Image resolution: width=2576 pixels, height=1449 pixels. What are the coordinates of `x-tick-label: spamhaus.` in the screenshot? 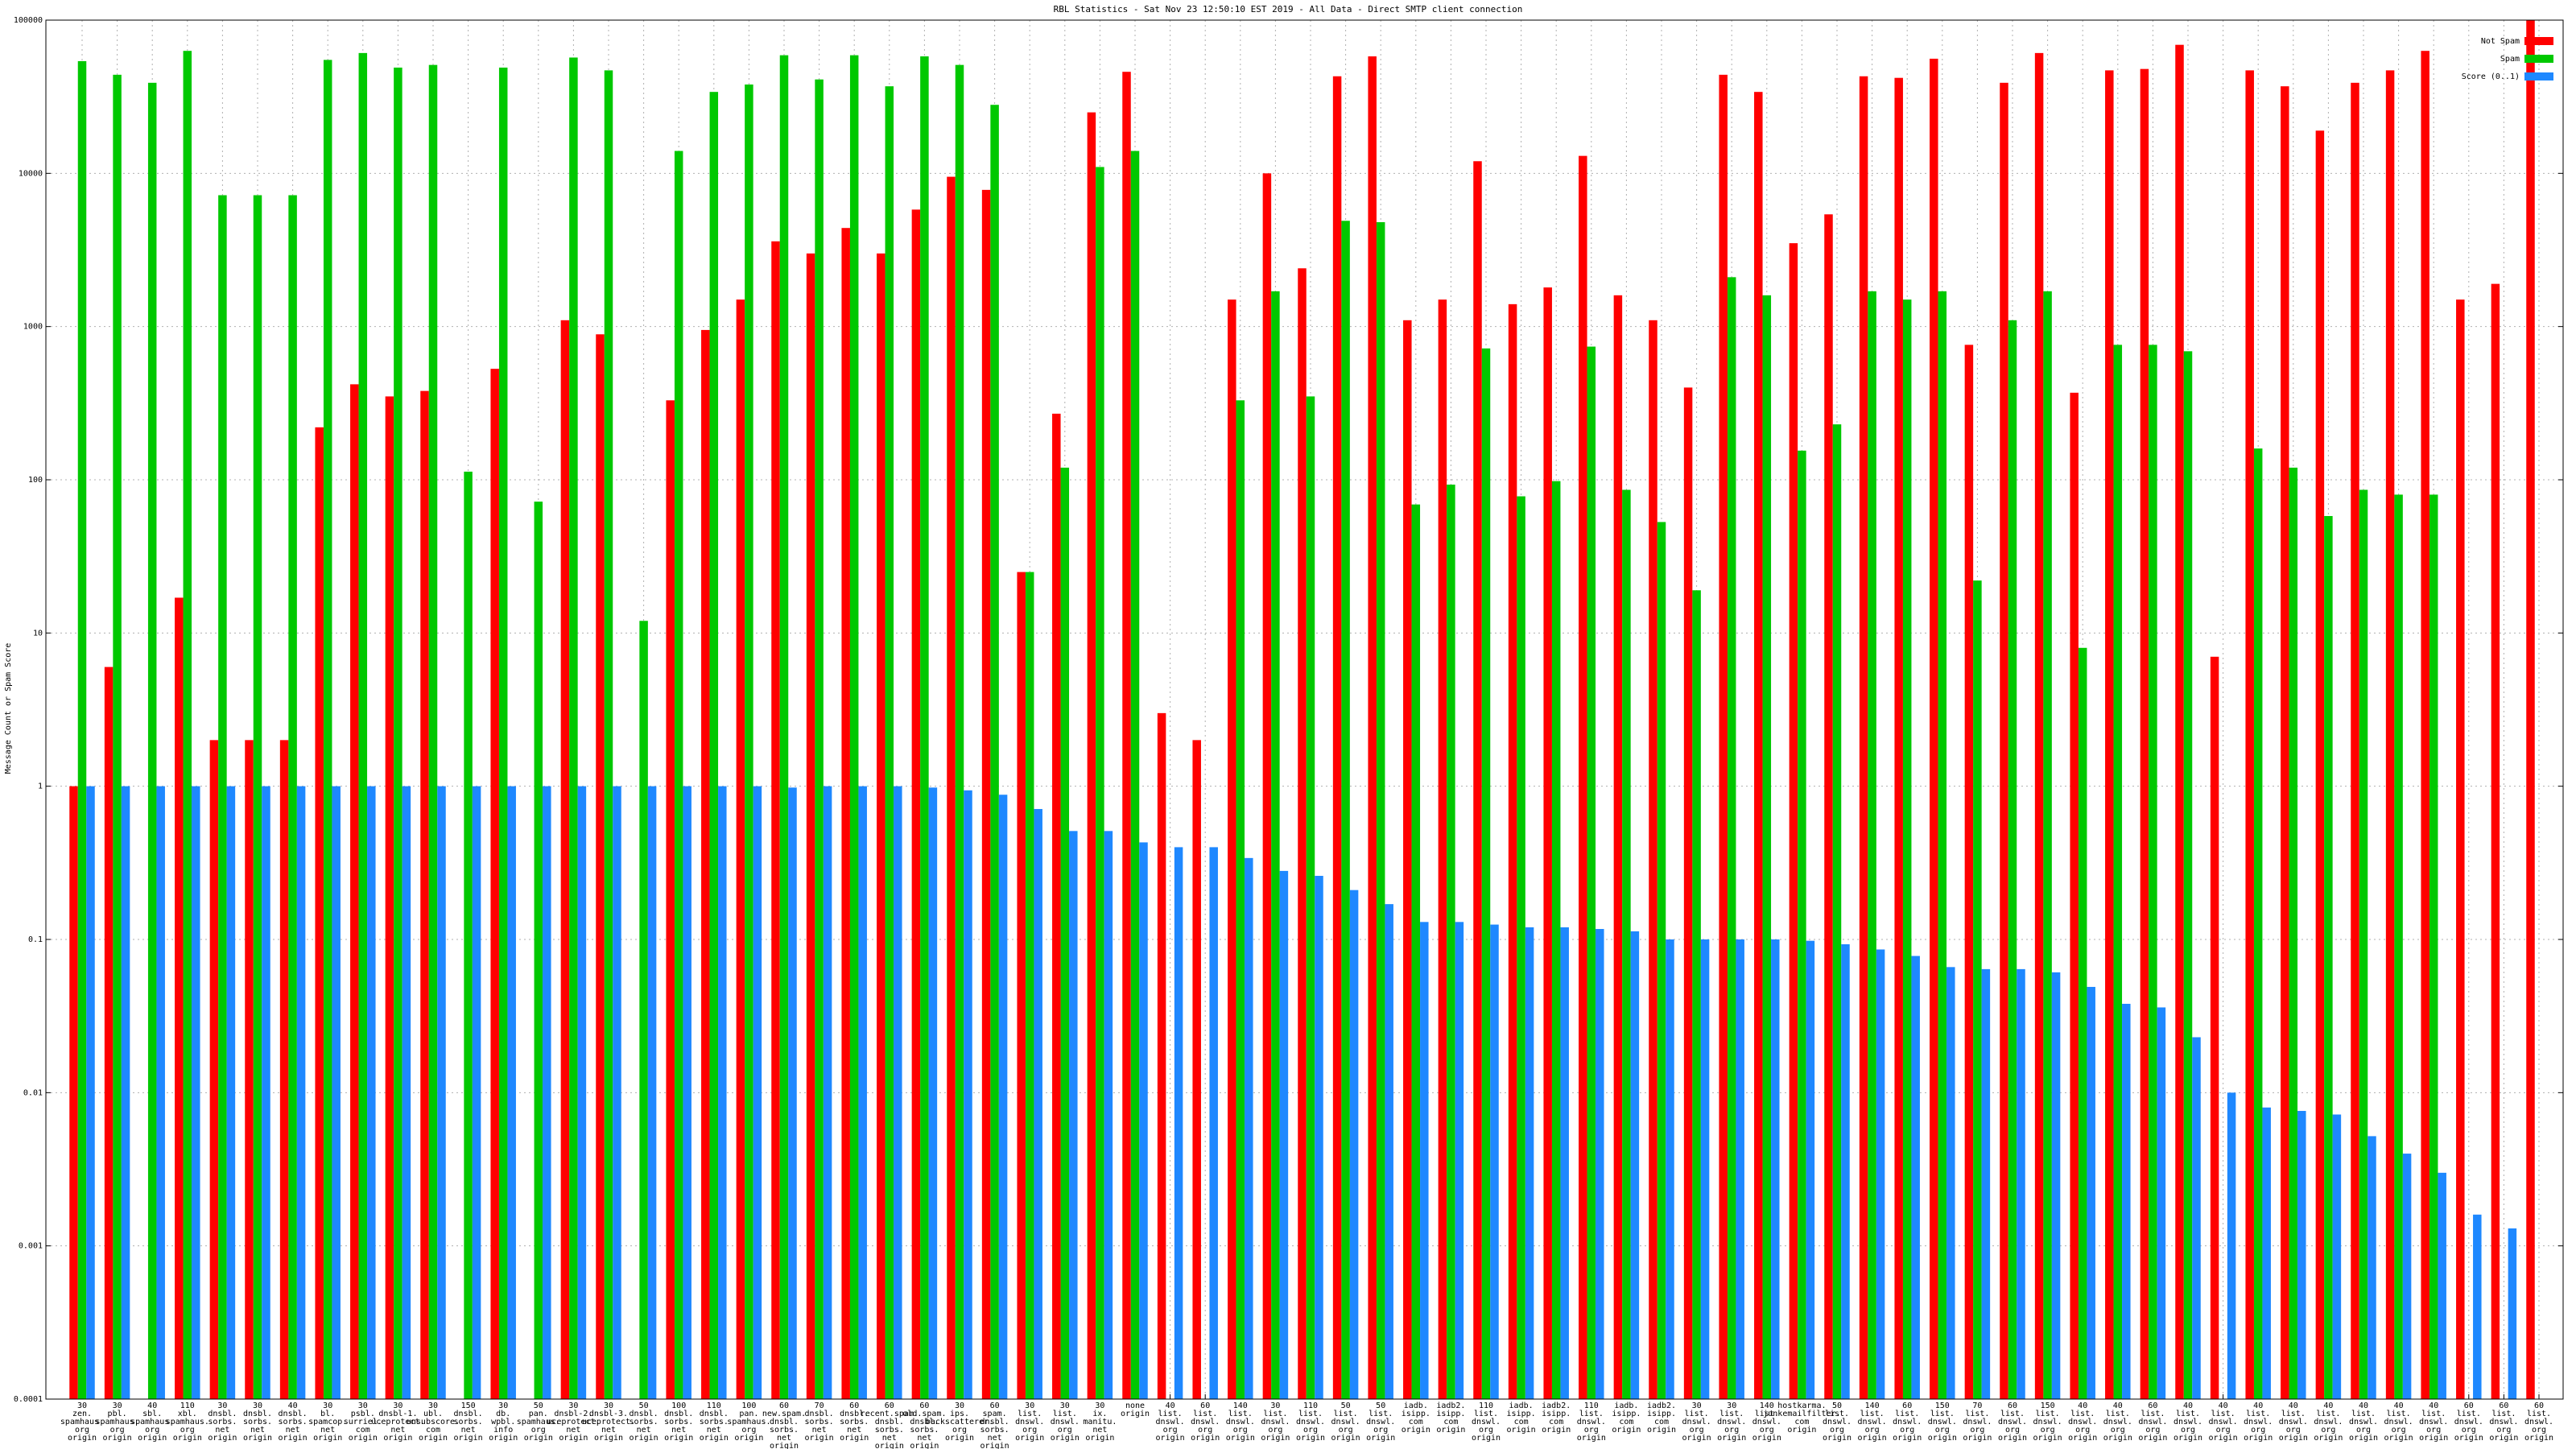 It's located at (187, 1422).